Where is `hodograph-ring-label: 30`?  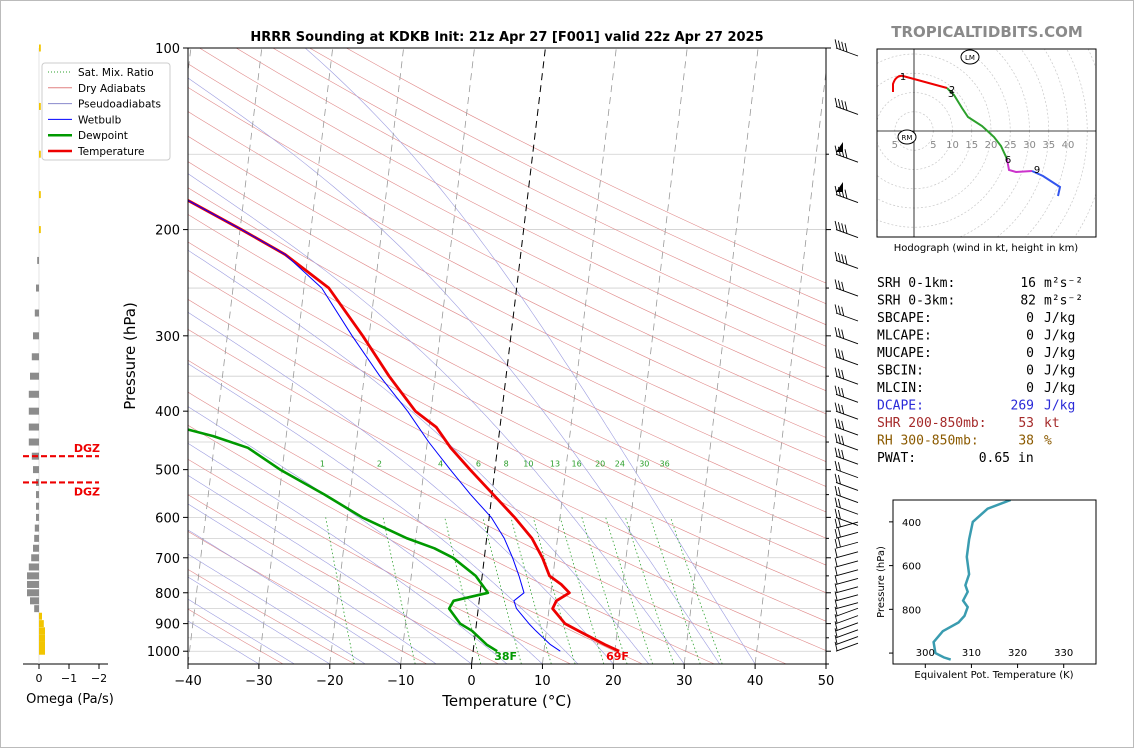 hodograph-ring-label: 30 is located at coordinates (1029, 145).